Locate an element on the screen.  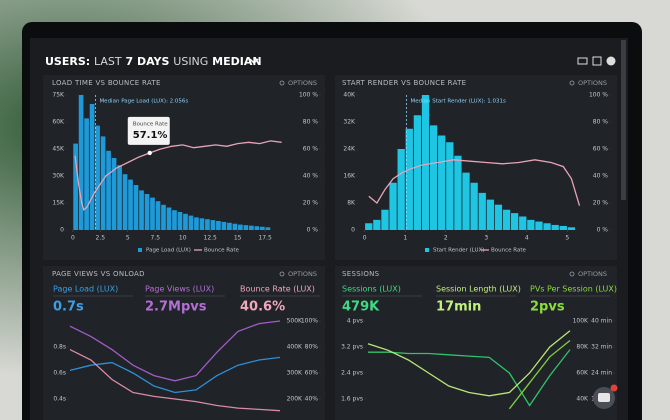
header-part: USING is located at coordinates (190, 61).